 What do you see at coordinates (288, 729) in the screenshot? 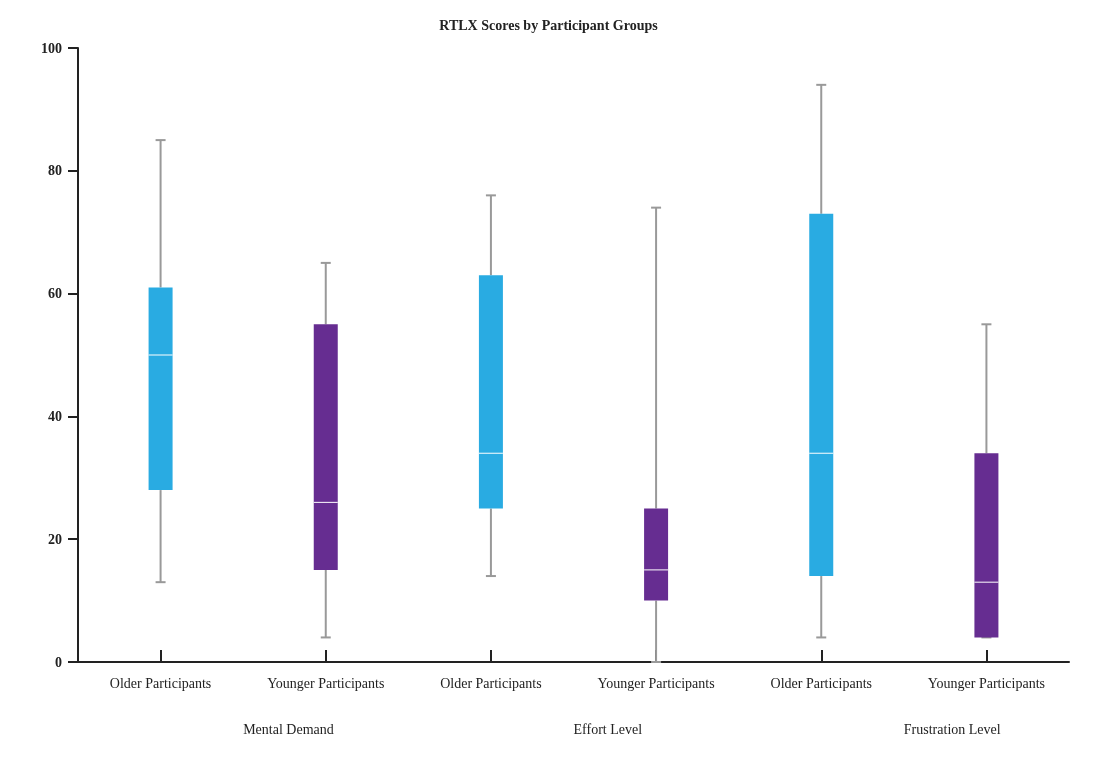
I see `text: Mental Demand` at bounding box center [288, 729].